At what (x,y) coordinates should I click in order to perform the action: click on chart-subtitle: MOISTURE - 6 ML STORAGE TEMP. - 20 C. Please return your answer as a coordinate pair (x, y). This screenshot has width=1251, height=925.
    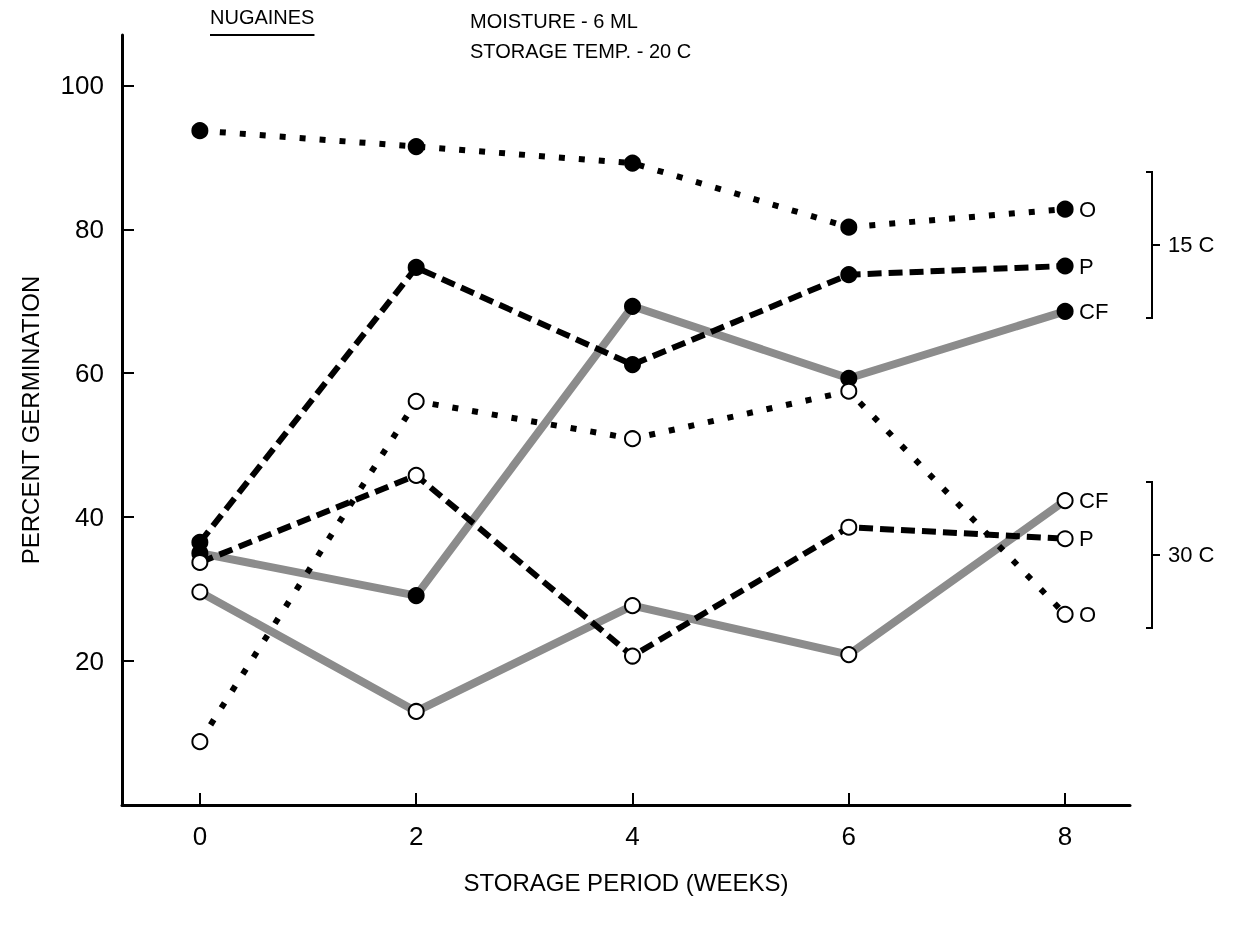
    Looking at the image, I should click on (581, 36).